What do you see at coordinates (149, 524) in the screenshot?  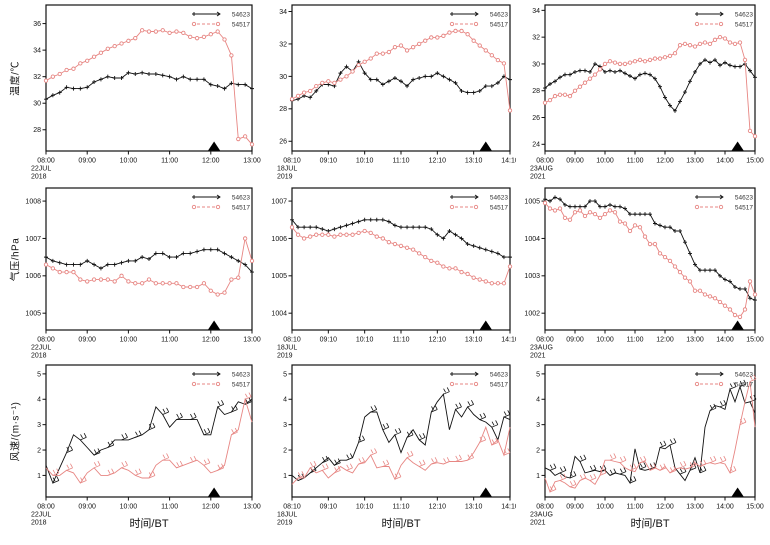 I see `x-axis-label-time-col1: 时间/BT` at bounding box center [149, 524].